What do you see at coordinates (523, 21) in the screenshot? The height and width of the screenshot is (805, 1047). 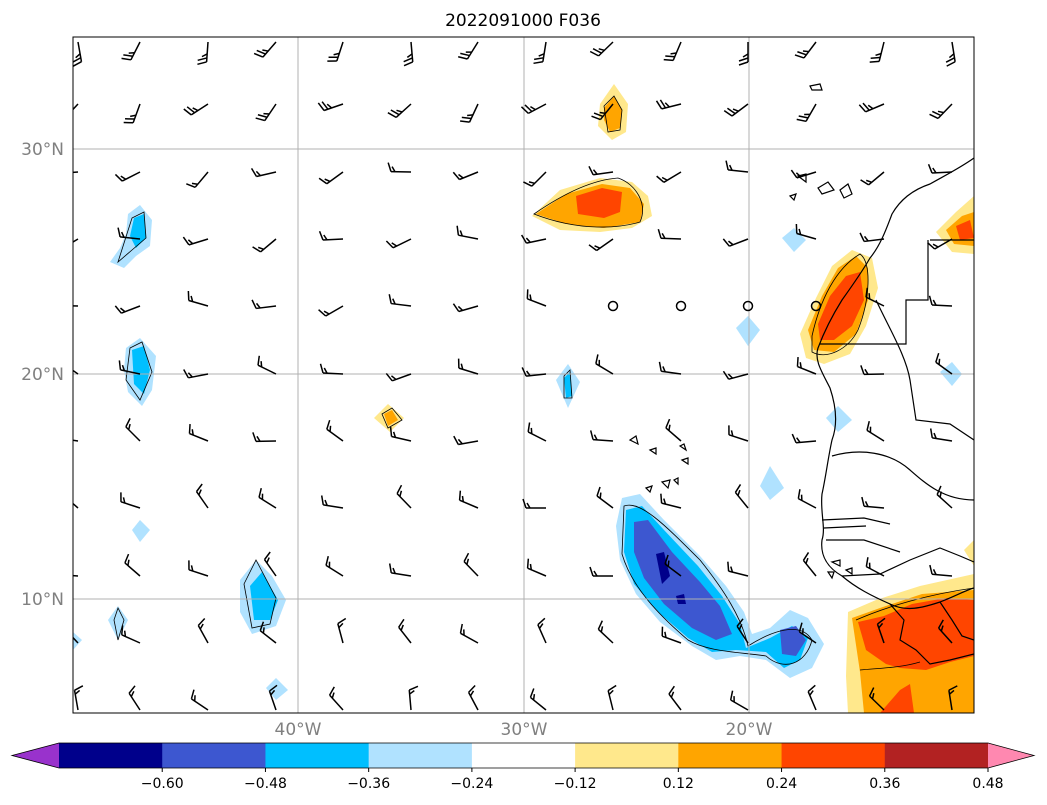 I see `map-title: 2022091000 F036` at bounding box center [523, 21].